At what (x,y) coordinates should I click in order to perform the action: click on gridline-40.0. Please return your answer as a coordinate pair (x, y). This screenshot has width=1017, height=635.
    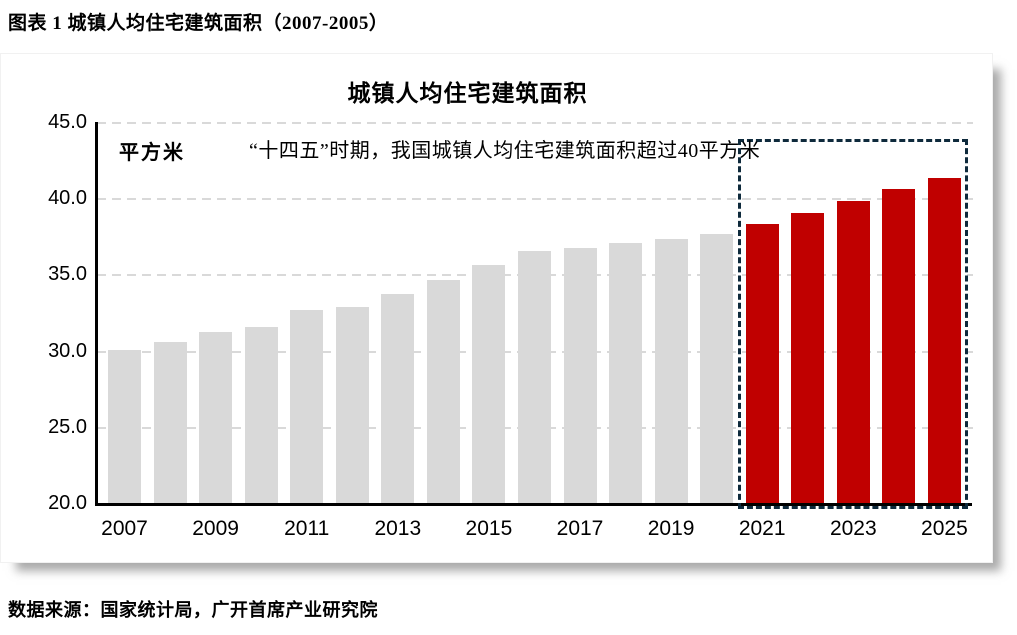
    Looking at the image, I should click on (535, 199).